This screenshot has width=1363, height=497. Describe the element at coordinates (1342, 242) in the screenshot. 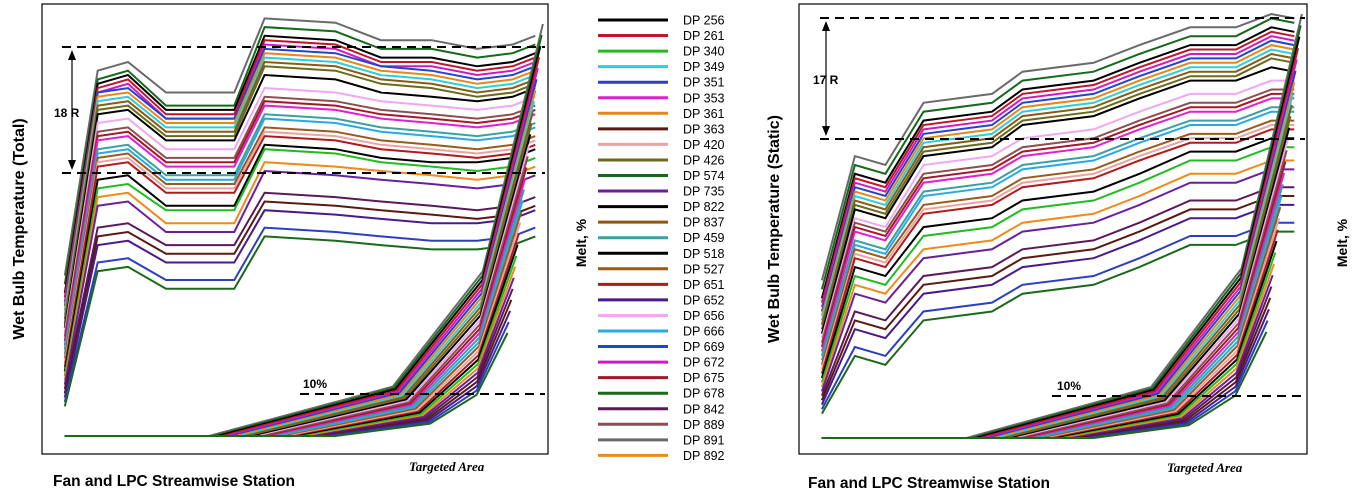

I see `right-y2-axis-title: Melt, %` at that location.